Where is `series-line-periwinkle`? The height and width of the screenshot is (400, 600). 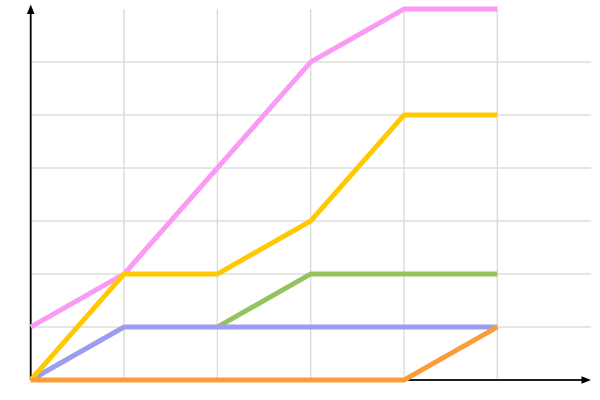 series-line-periwinkle is located at coordinates (263, 353).